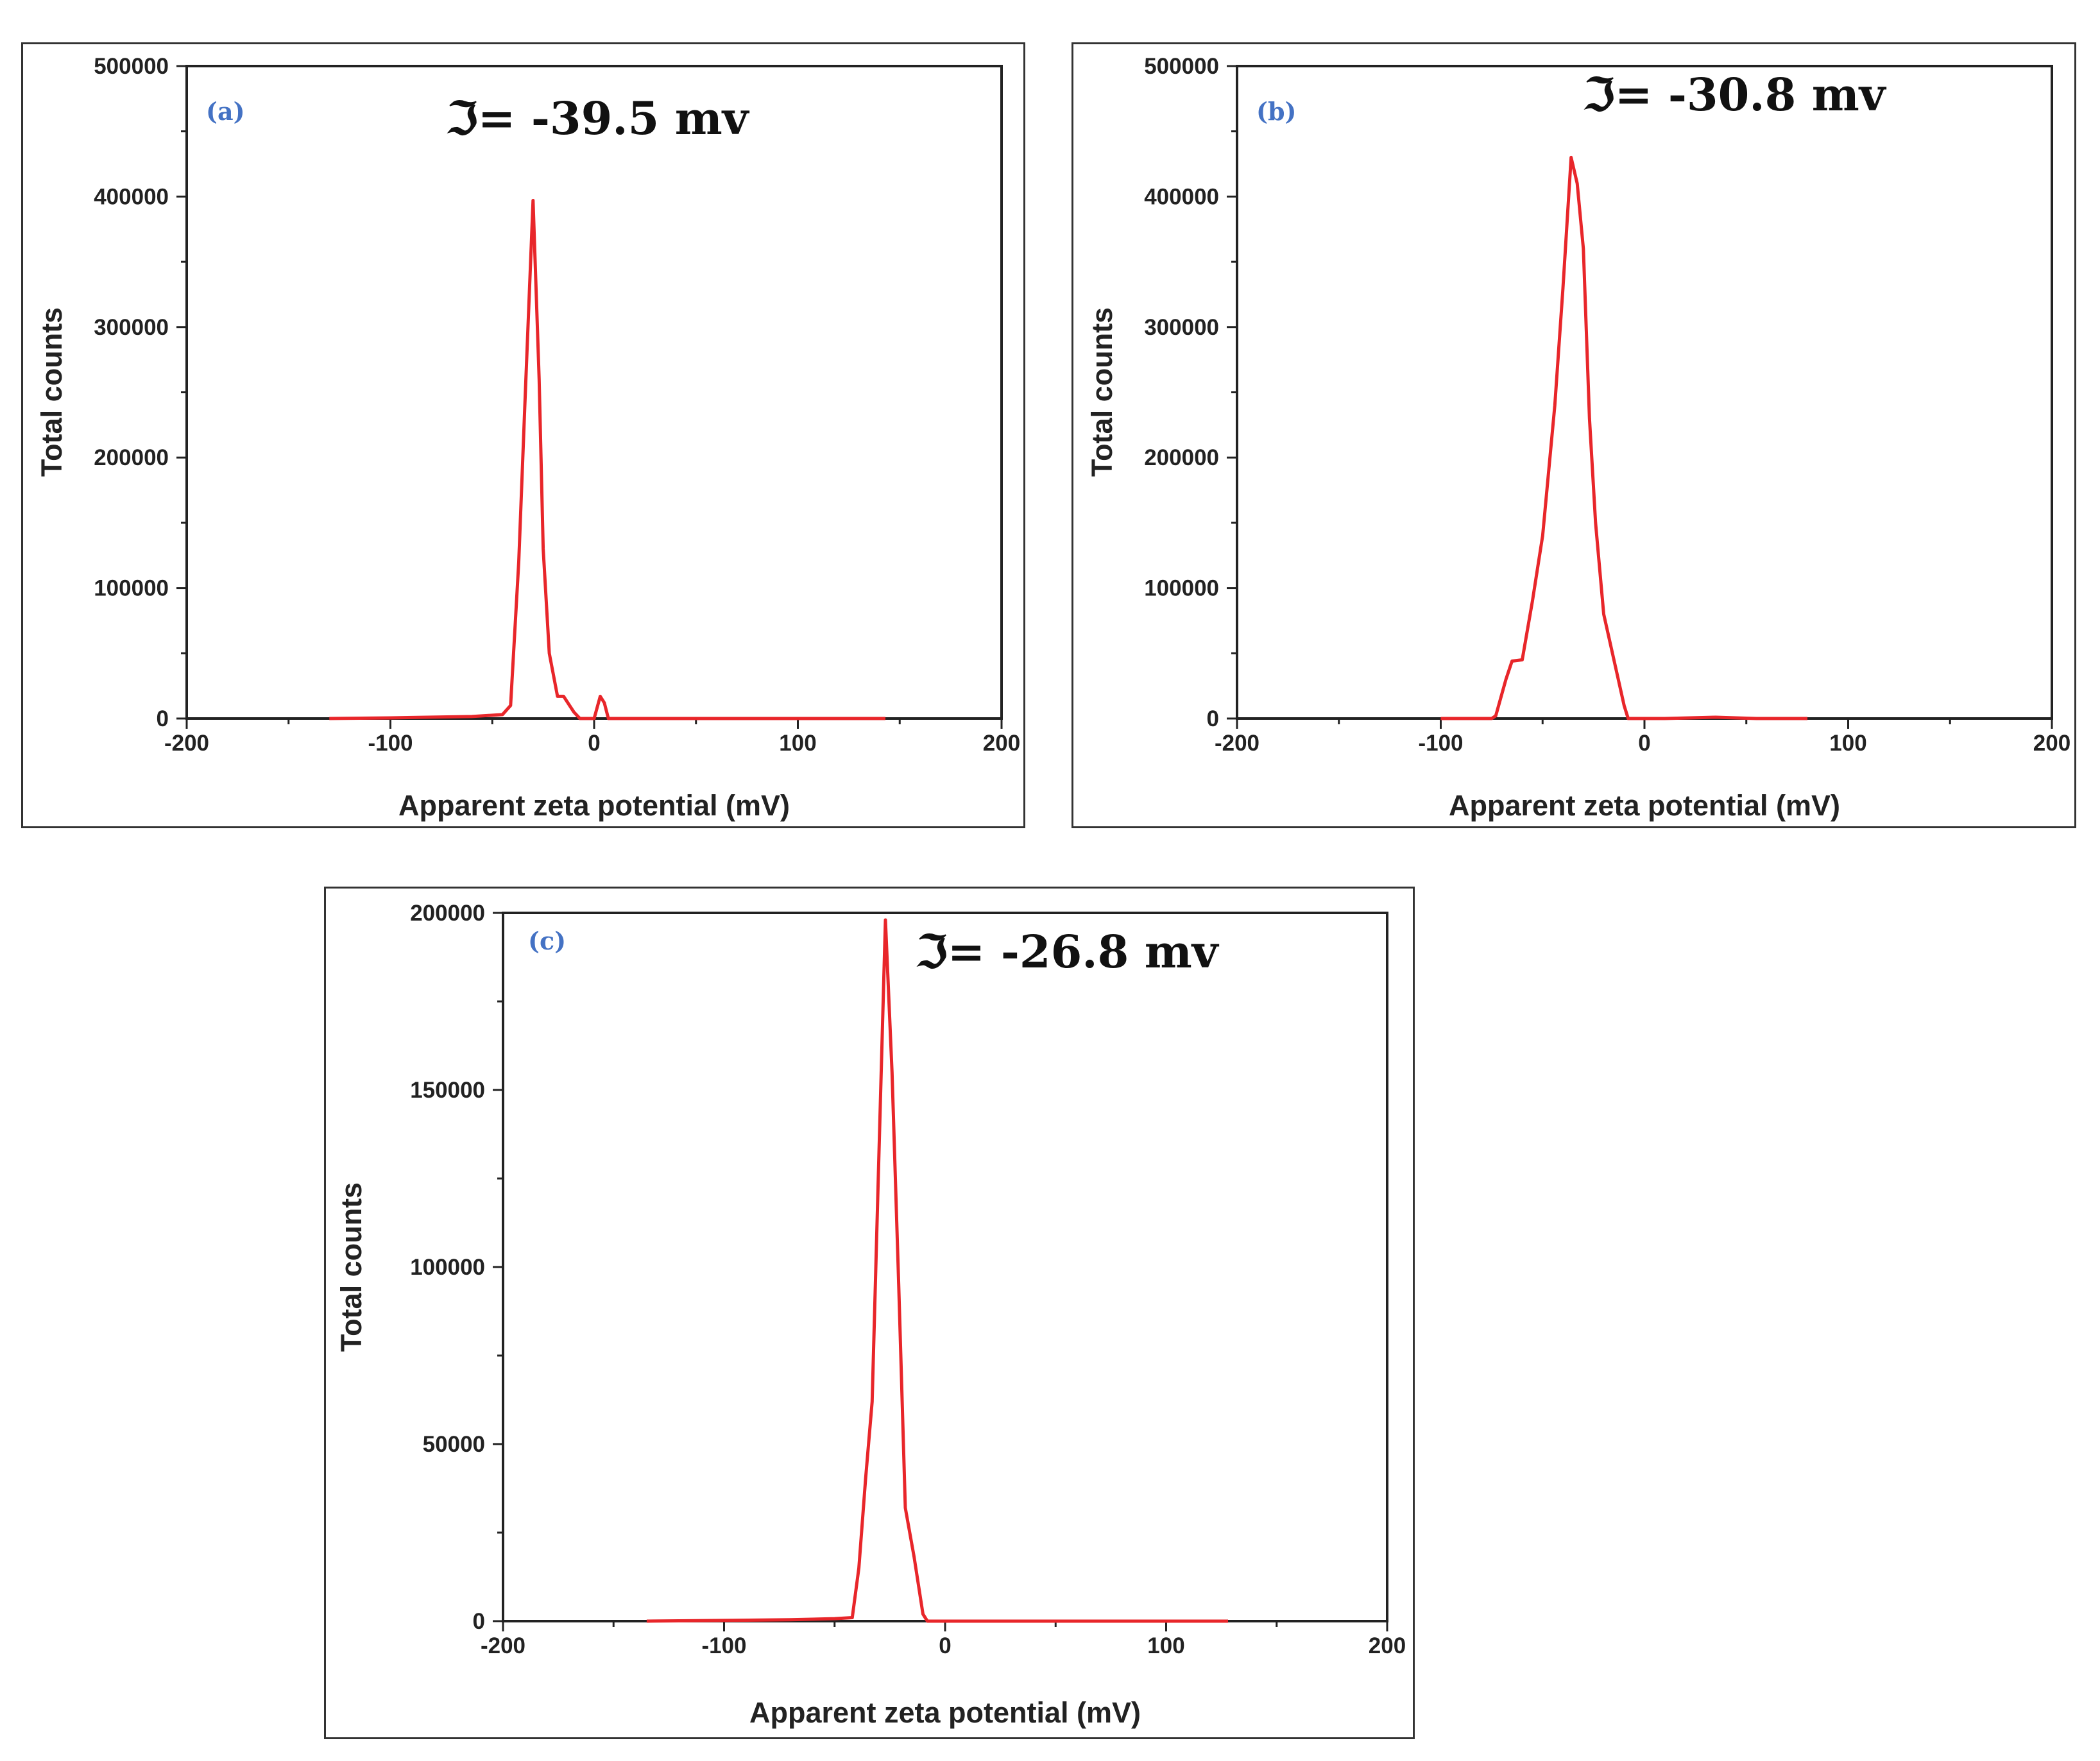  What do you see at coordinates (1735, 94) in the screenshot?
I see `zeta-annotation-b: ℑ= -30.8 mv` at bounding box center [1735, 94].